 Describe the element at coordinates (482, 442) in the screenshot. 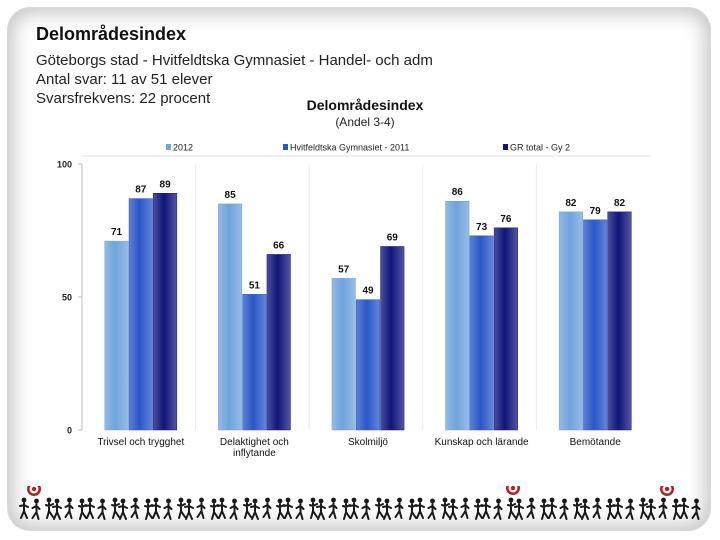

I see `x-tick-label: Kunskap och lärande` at that location.